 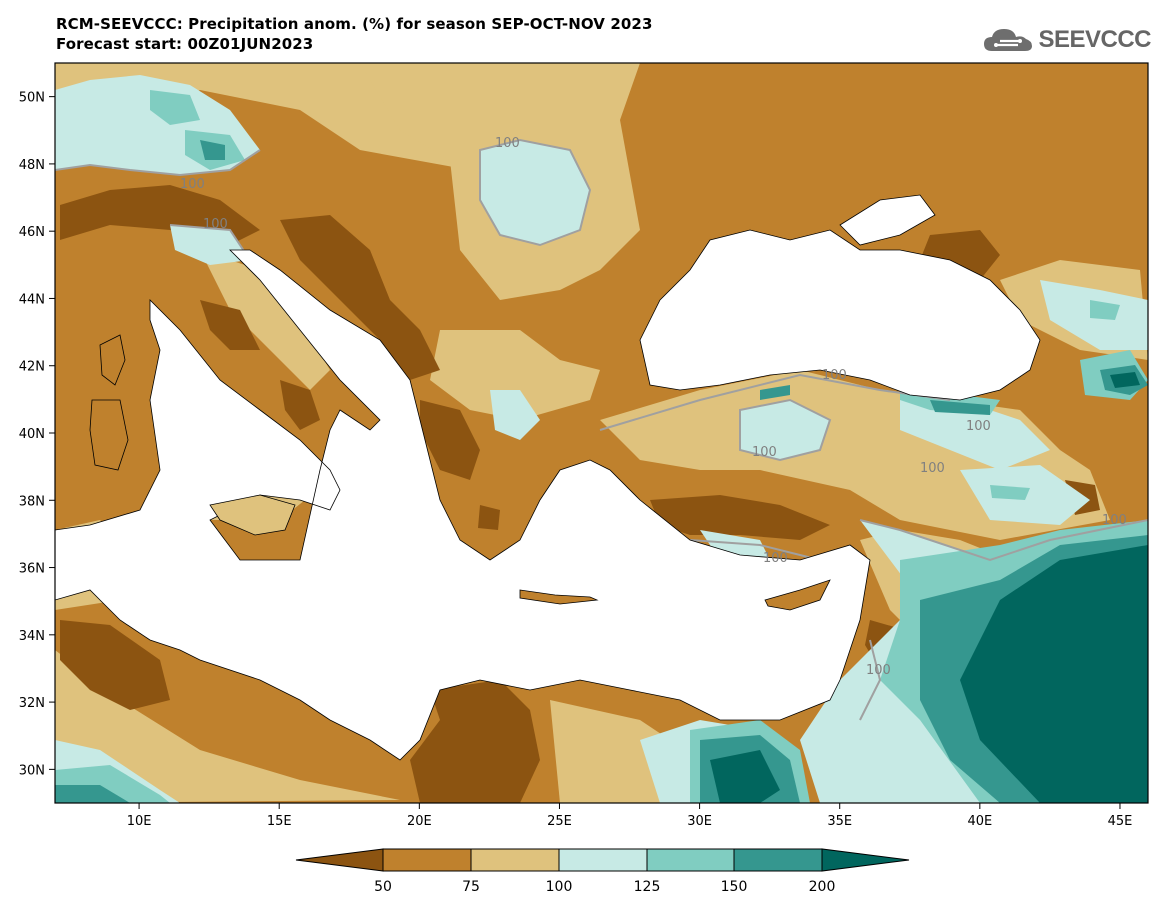 I want to click on black-sea, so click(x=840, y=315).